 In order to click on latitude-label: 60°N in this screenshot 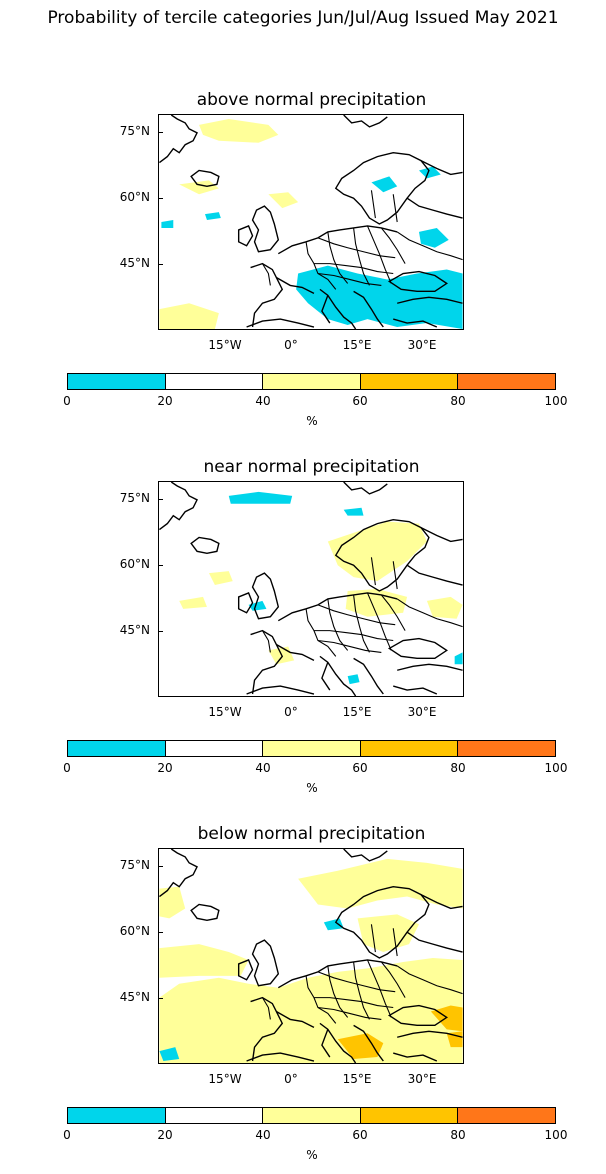, I will do `click(134, 564)`.